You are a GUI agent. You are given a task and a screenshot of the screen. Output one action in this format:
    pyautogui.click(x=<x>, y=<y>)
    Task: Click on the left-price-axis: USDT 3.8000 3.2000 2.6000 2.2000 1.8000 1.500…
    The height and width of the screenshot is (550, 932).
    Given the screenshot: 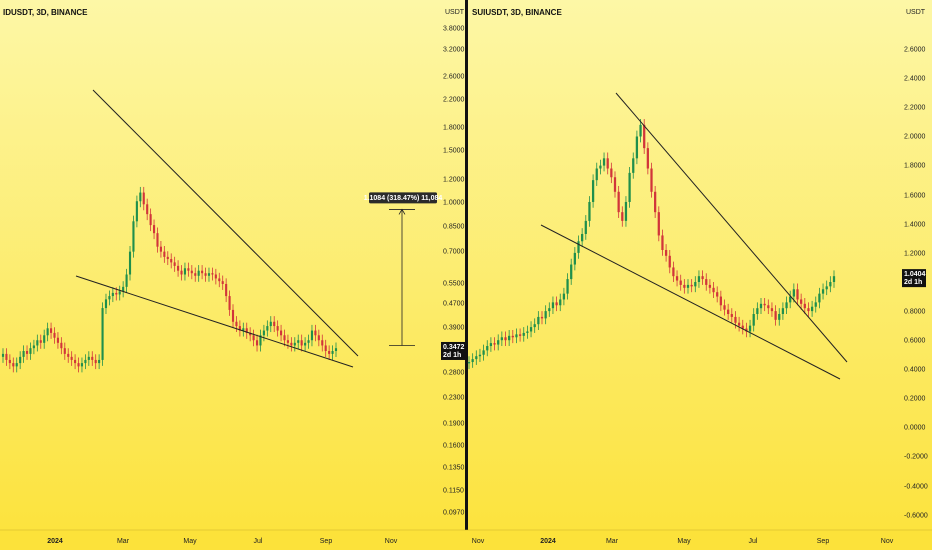 What is the action you would take?
    pyautogui.click(x=453, y=263)
    